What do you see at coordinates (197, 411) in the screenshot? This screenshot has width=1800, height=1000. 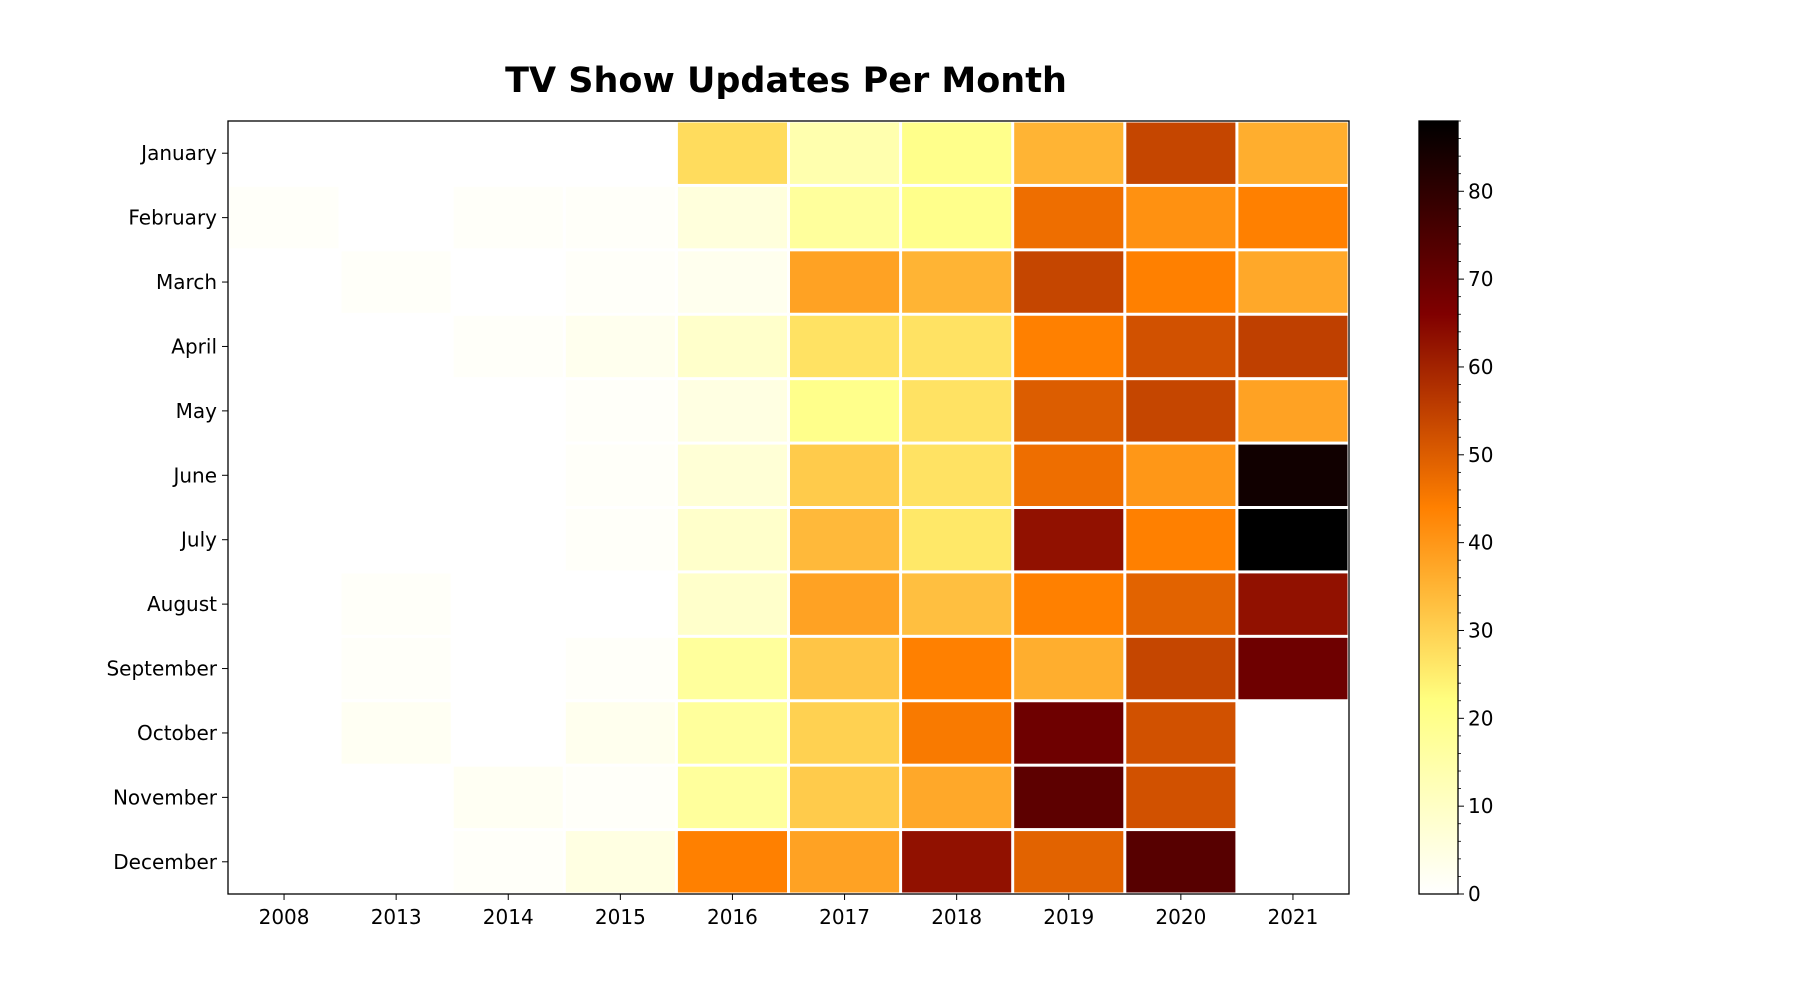 I see `y-tick-label: May` at bounding box center [197, 411].